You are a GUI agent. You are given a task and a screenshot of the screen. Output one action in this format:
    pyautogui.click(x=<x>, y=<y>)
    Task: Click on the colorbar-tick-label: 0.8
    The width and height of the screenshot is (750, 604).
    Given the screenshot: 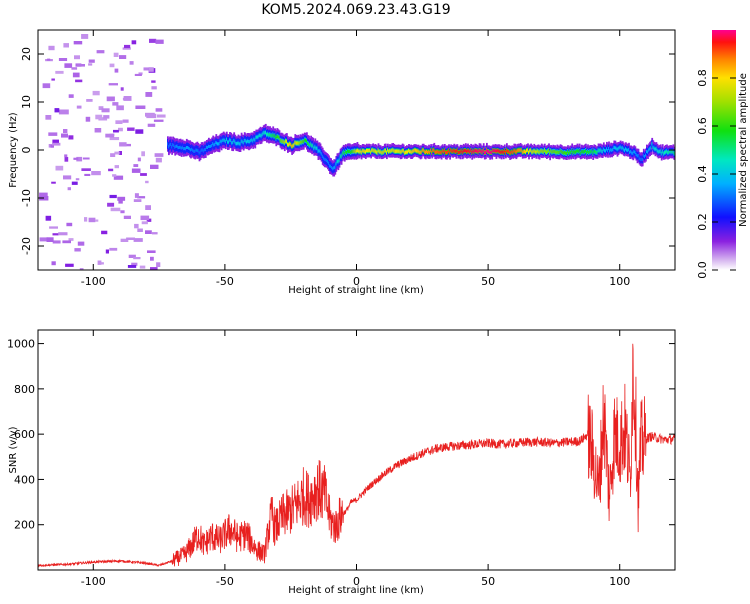 What is the action you would take?
    pyautogui.click(x=702, y=78)
    